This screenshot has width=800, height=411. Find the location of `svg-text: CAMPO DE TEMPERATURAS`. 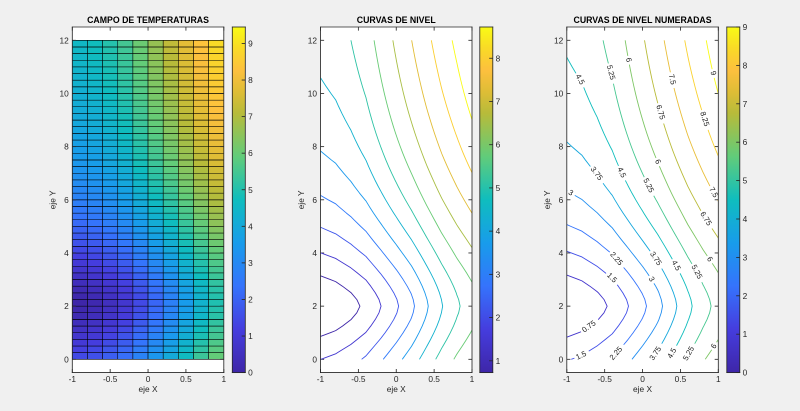

svg-text: CAMPO DE TEMPERATURAS is located at coordinates (148, 20).